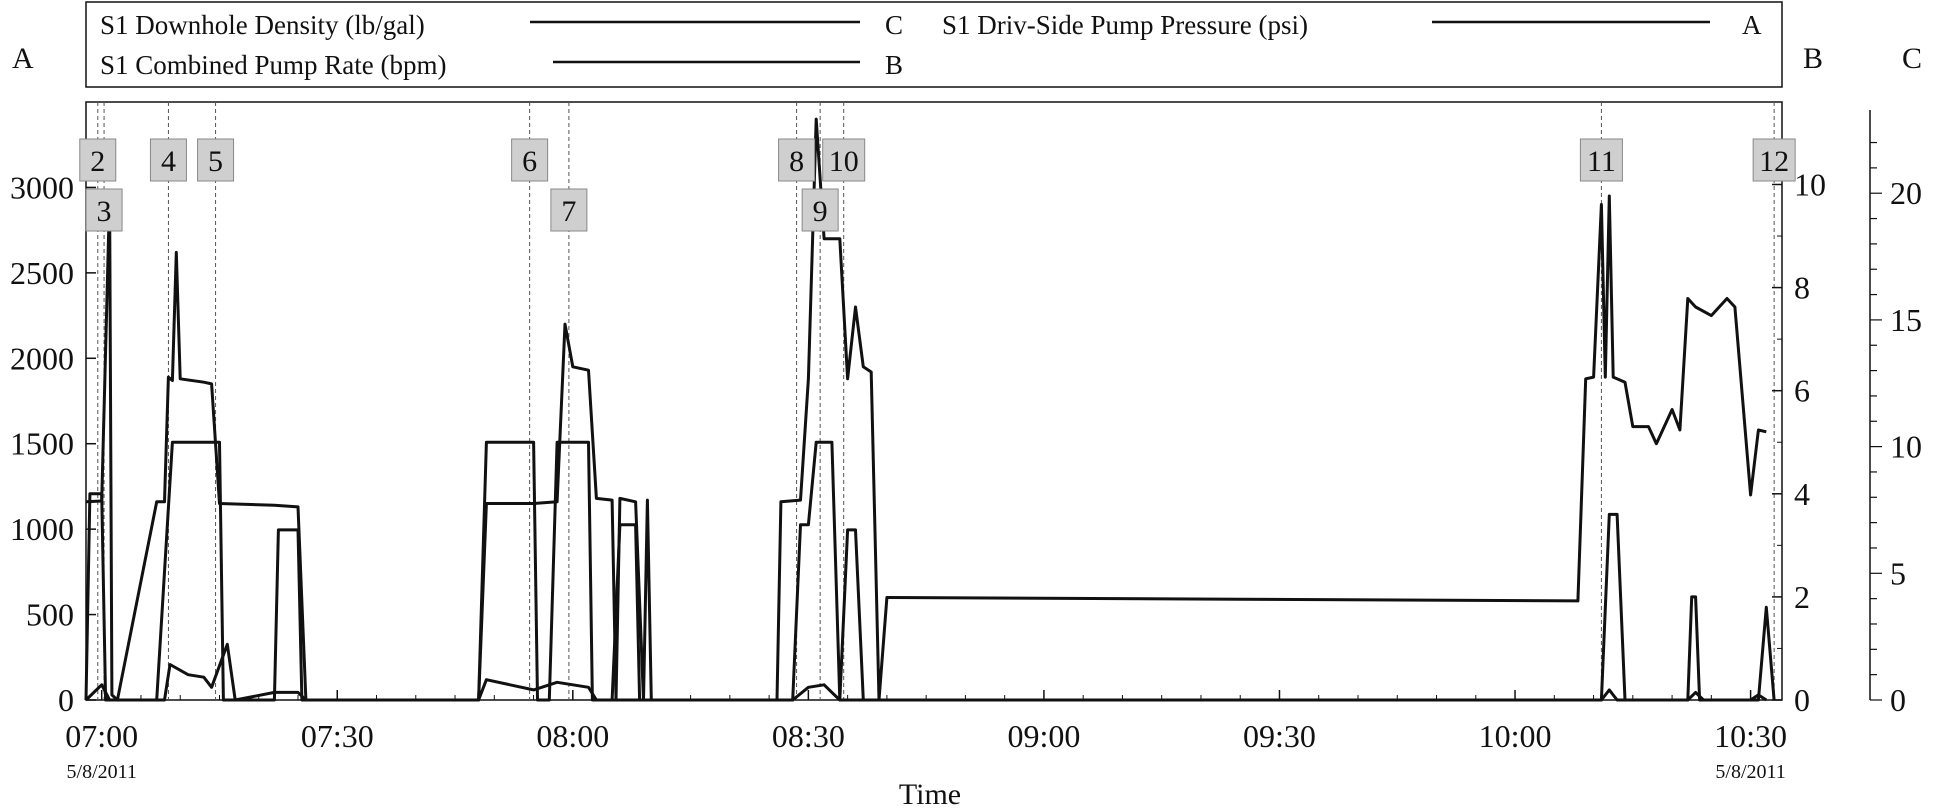 The width and height of the screenshot is (1937, 812). What do you see at coordinates (1515, 736) in the screenshot?
I see `x-tick-label: 10:00` at bounding box center [1515, 736].